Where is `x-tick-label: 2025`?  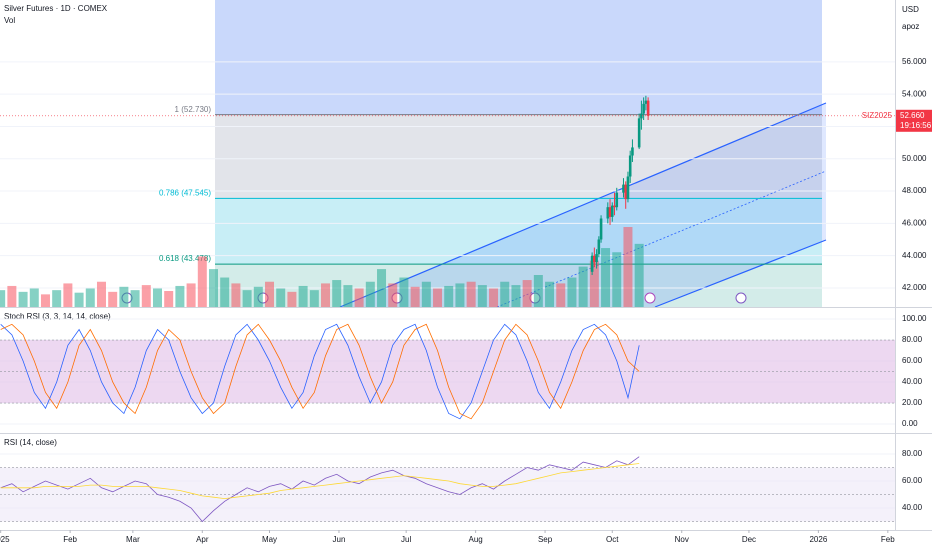
x-tick-label: 2025 is located at coordinates (5, 539).